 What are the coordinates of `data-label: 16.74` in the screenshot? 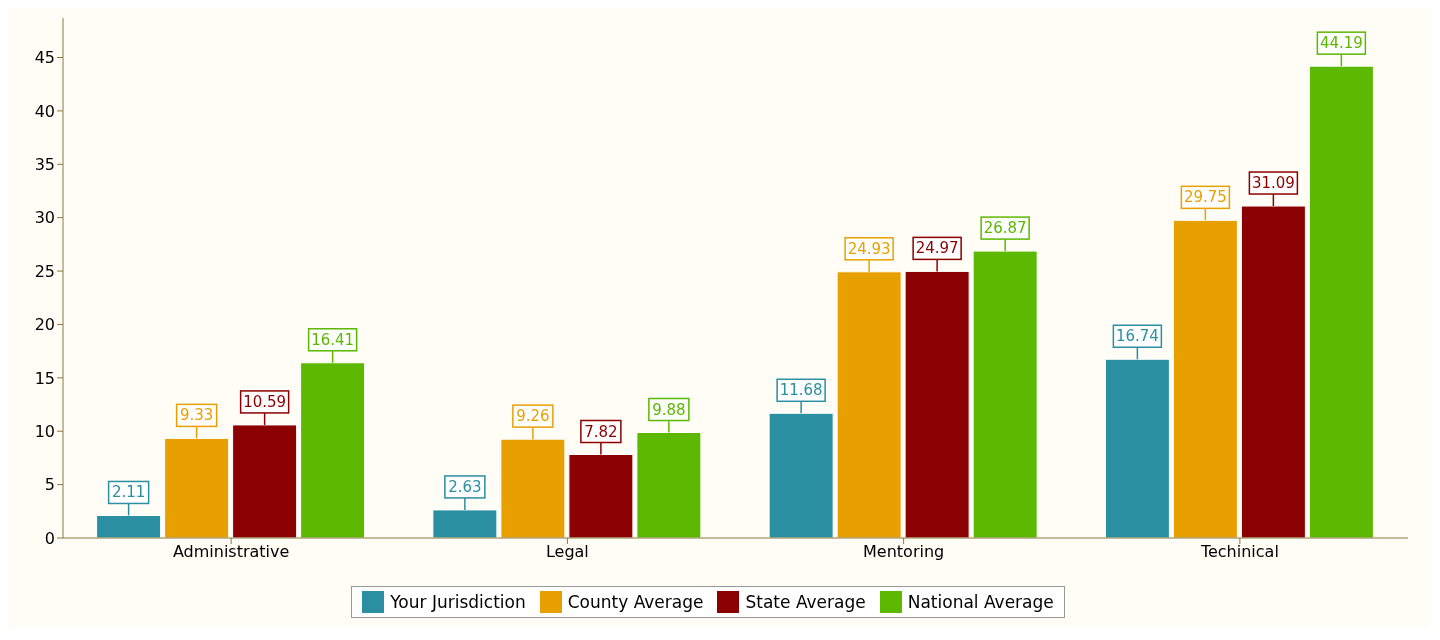 It's located at (1137, 336).